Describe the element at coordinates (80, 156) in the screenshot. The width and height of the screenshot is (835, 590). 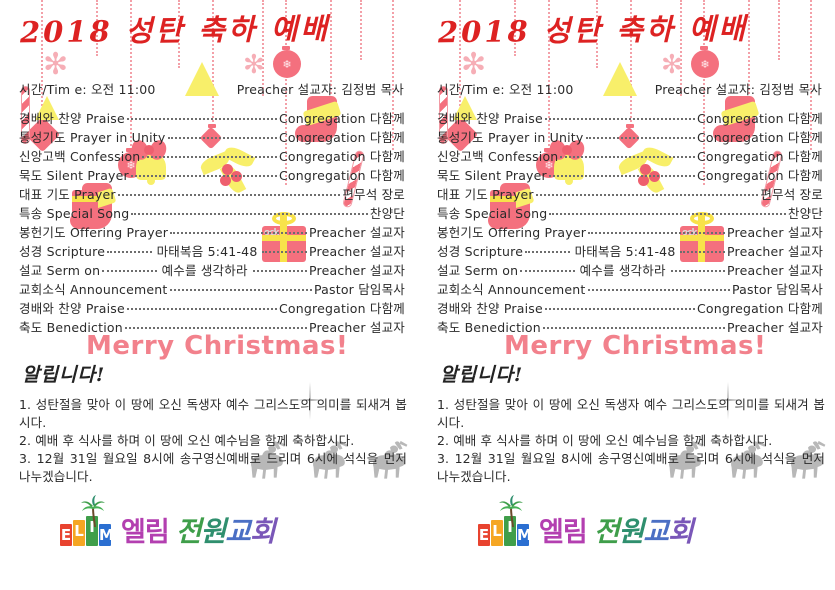
I see `program-item-name: 신앙고백 Confession` at that location.